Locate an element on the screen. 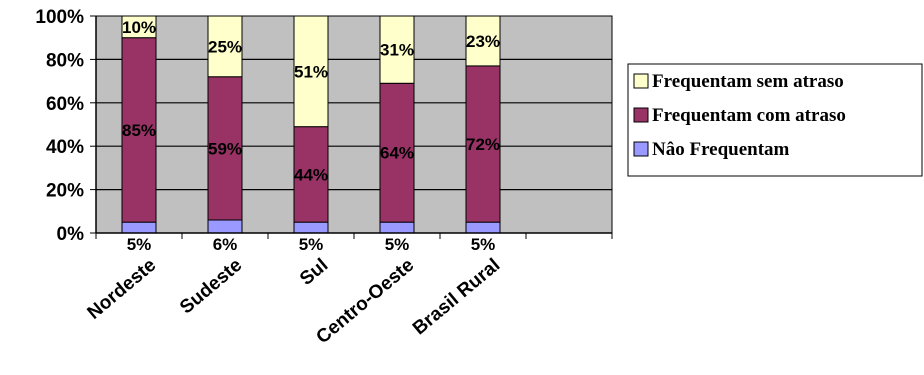  y-tick-label: 60% is located at coordinates (65, 104).